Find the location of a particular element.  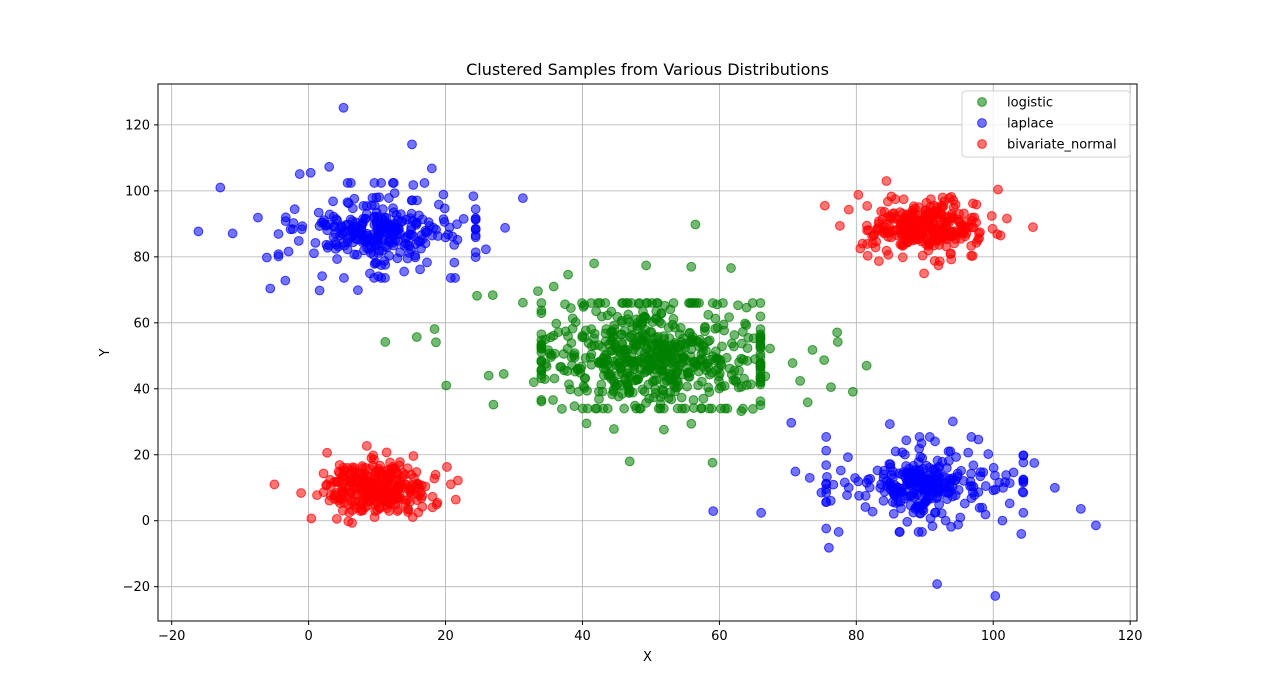

legend: logistic laplace bivariate_normal is located at coordinates (1046, 124).